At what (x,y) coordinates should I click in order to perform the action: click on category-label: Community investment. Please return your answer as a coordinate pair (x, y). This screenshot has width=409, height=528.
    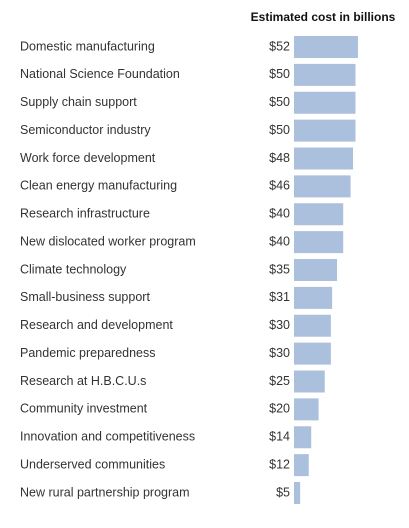
    Looking at the image, I should click on (84, 409).